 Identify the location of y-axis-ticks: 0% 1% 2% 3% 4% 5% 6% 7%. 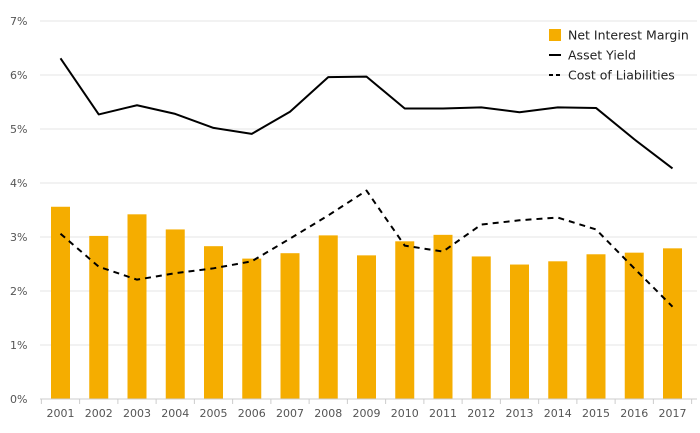
(18, 210).